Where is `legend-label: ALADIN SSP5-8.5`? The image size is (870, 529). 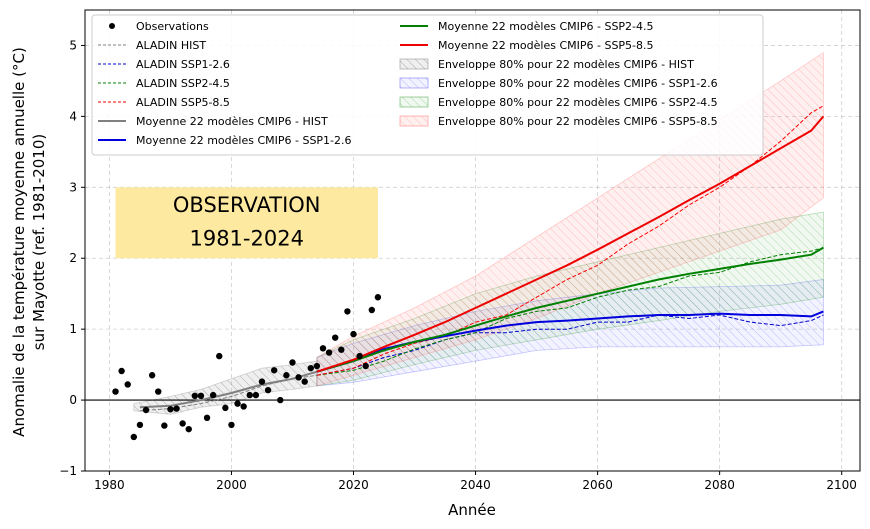
legend-label: ALADIN SSP5-8.5 is located at coordinates (183, 102).